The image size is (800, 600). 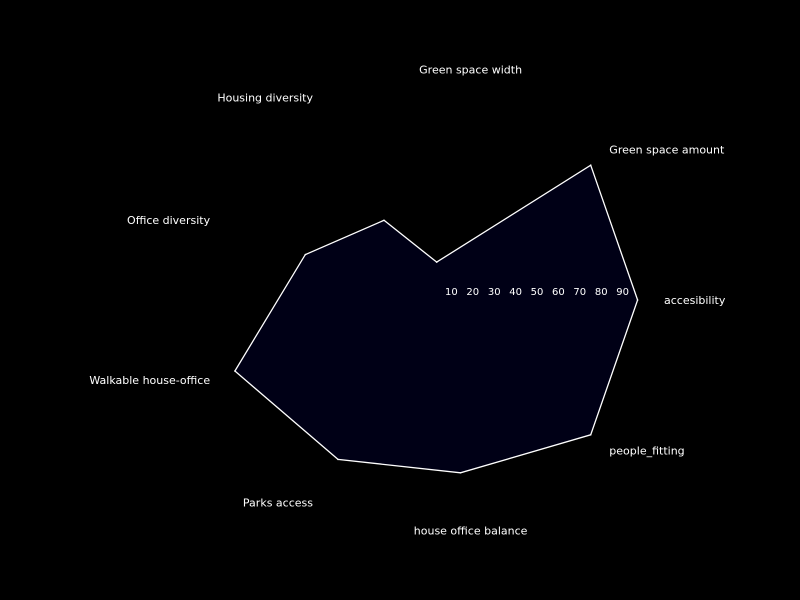 I want to click on axis-label-office-diversity: Office diversity, so click(x=169, y=220).